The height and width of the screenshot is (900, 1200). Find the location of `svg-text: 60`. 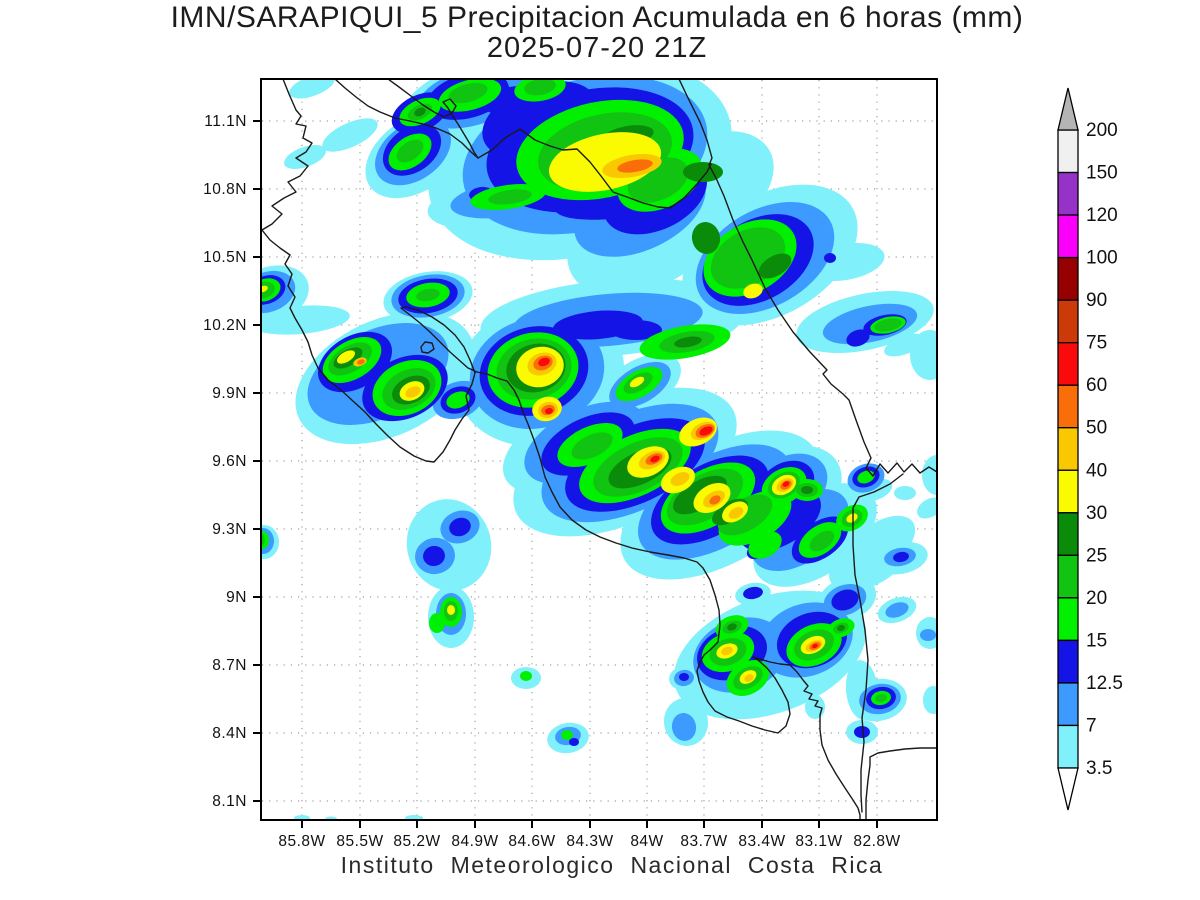

svg-text: 60 is located at coordinates (1096, 385).